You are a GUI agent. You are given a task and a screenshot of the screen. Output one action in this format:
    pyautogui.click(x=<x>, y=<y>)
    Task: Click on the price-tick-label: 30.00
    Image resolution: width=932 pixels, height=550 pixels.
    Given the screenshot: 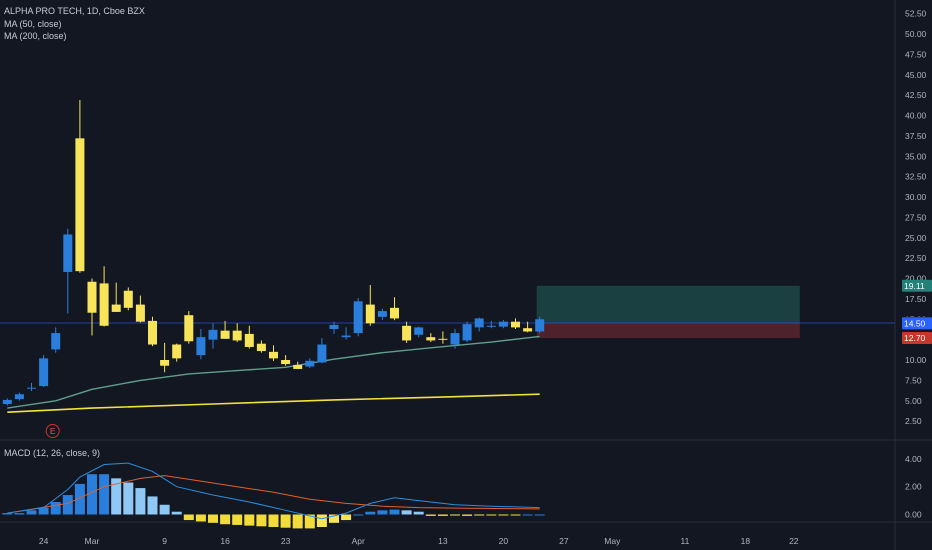 What is the action you would take?
    pyautogui.click(x=916, y=197)
    